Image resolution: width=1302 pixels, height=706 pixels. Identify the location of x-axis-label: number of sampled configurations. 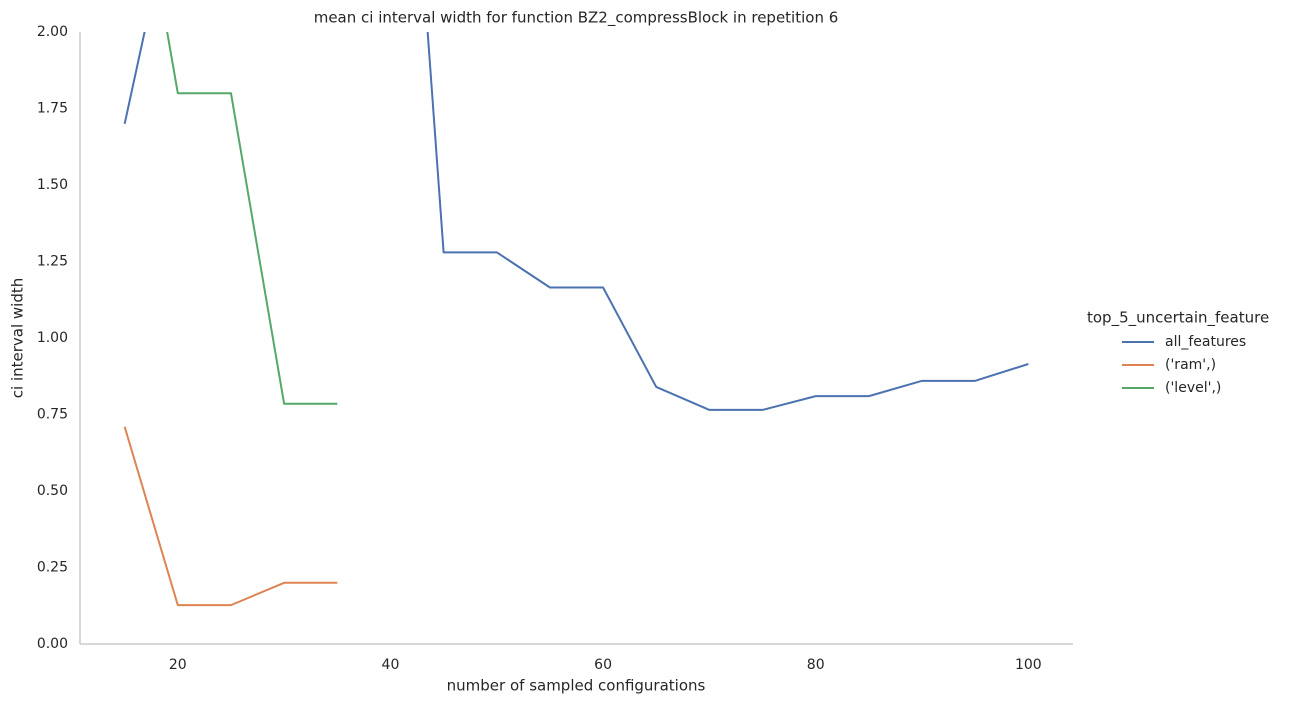
(576, 686).